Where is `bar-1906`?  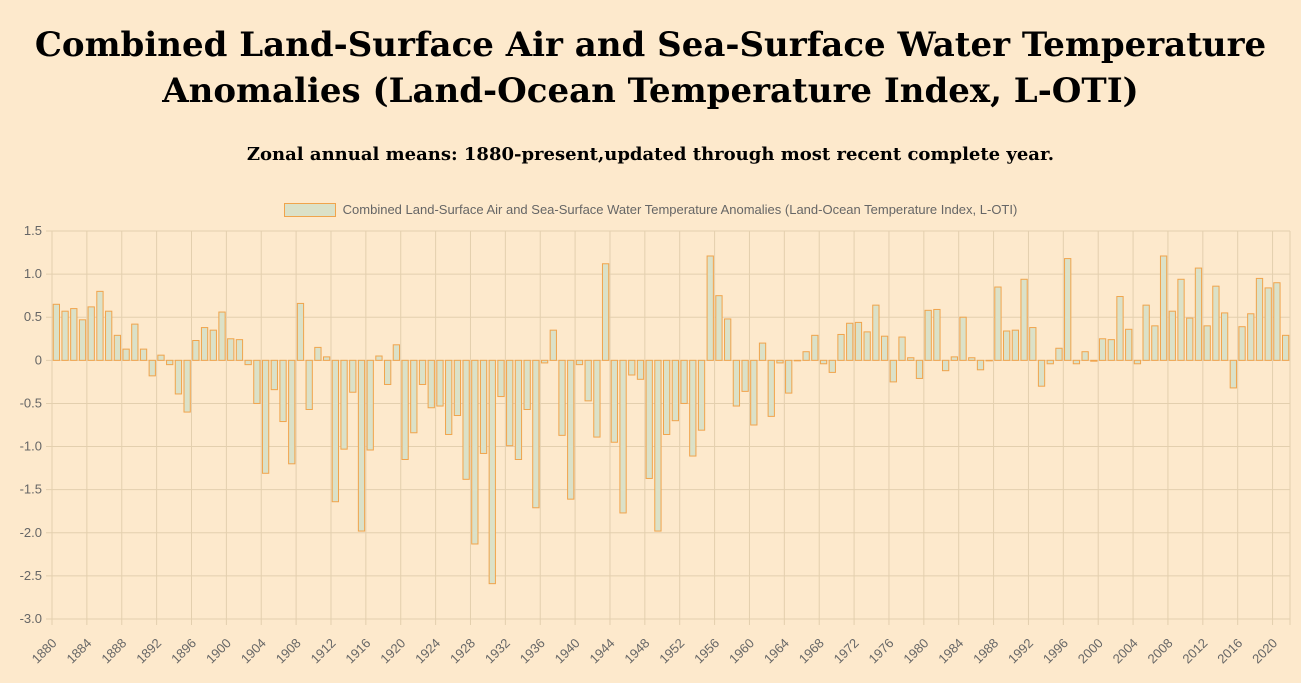
bar-1906 is located at coordinates (283, 391).